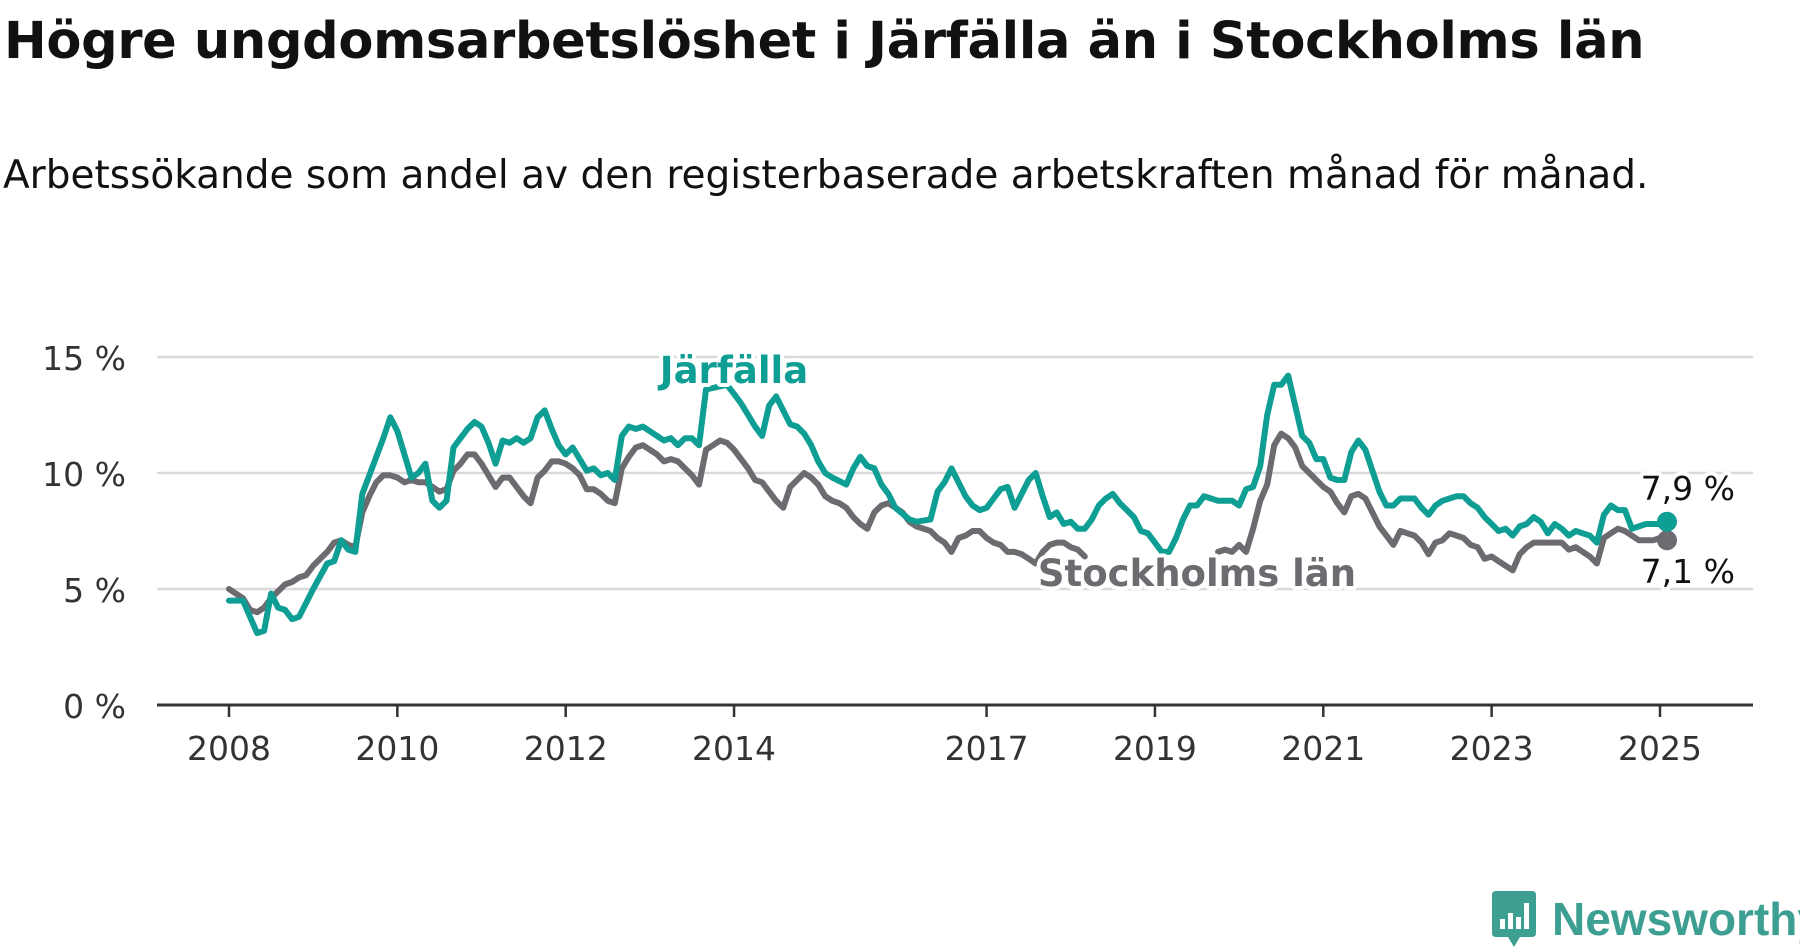 This screenshot has height=952, width=1800. What do you see at coordinates (1667, 521) in the screenshot?
I see `series-end-point-jarfalla` at bounding box center [1667, 521].